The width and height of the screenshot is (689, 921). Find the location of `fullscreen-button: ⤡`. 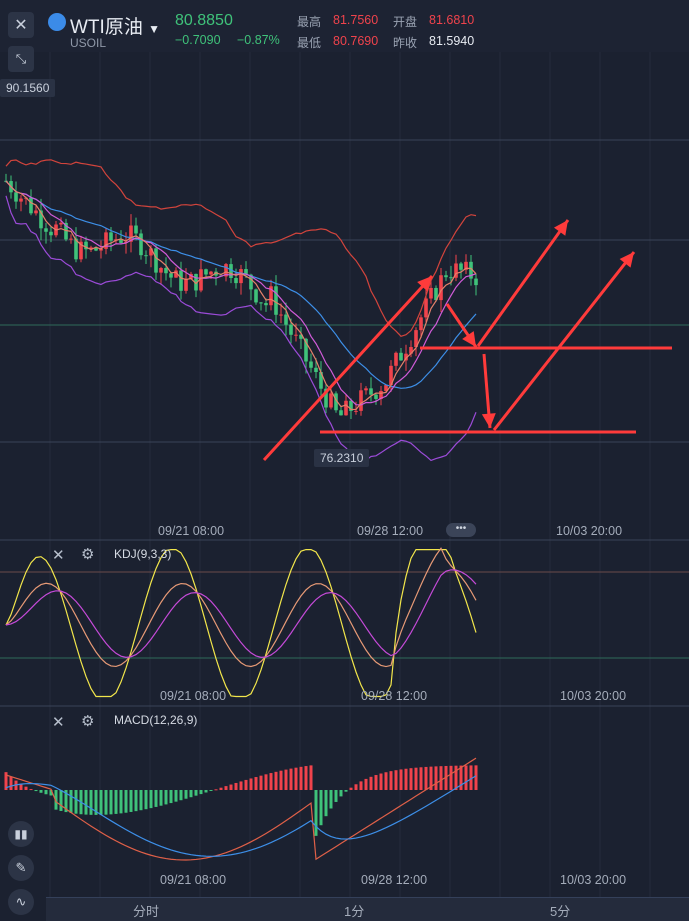

fullscreen-button: ⤡ is located at coordinates (21, 59).